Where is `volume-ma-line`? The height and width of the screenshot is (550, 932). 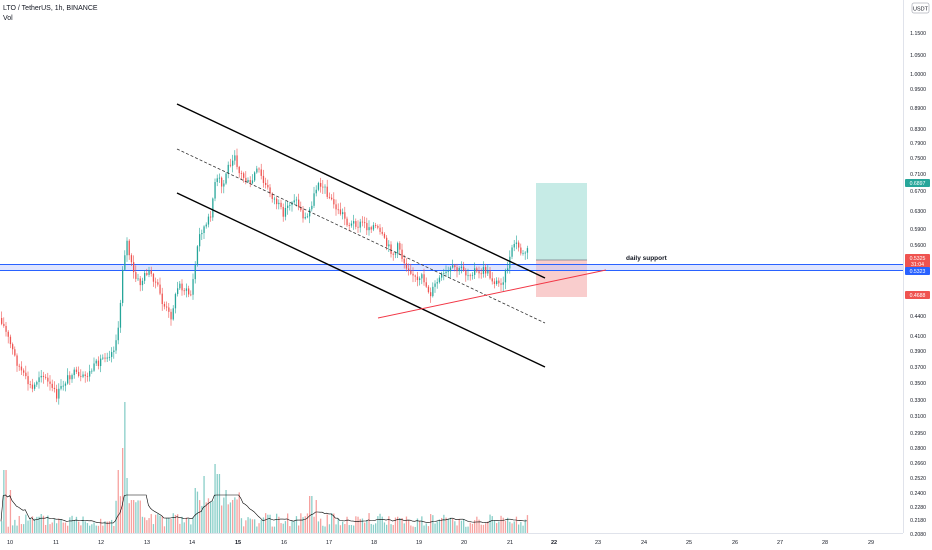
volume-ma-line is located at coordinates (263, 509).